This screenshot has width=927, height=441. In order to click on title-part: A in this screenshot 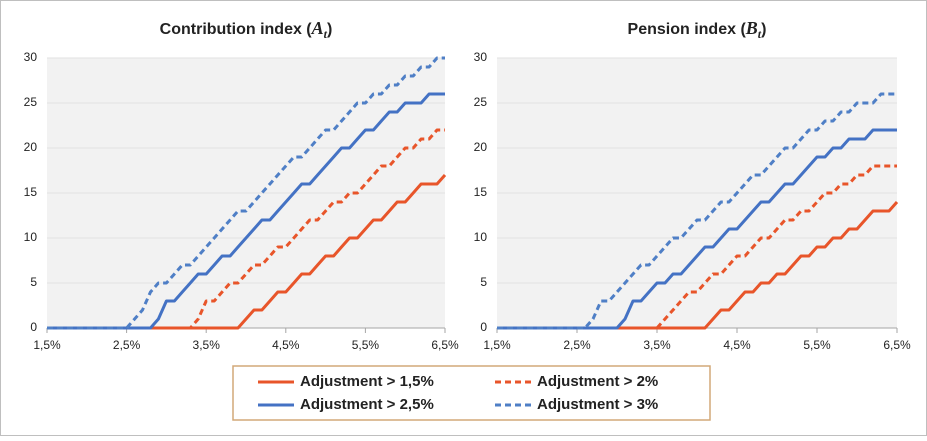, I will do `click(317, 28)`.